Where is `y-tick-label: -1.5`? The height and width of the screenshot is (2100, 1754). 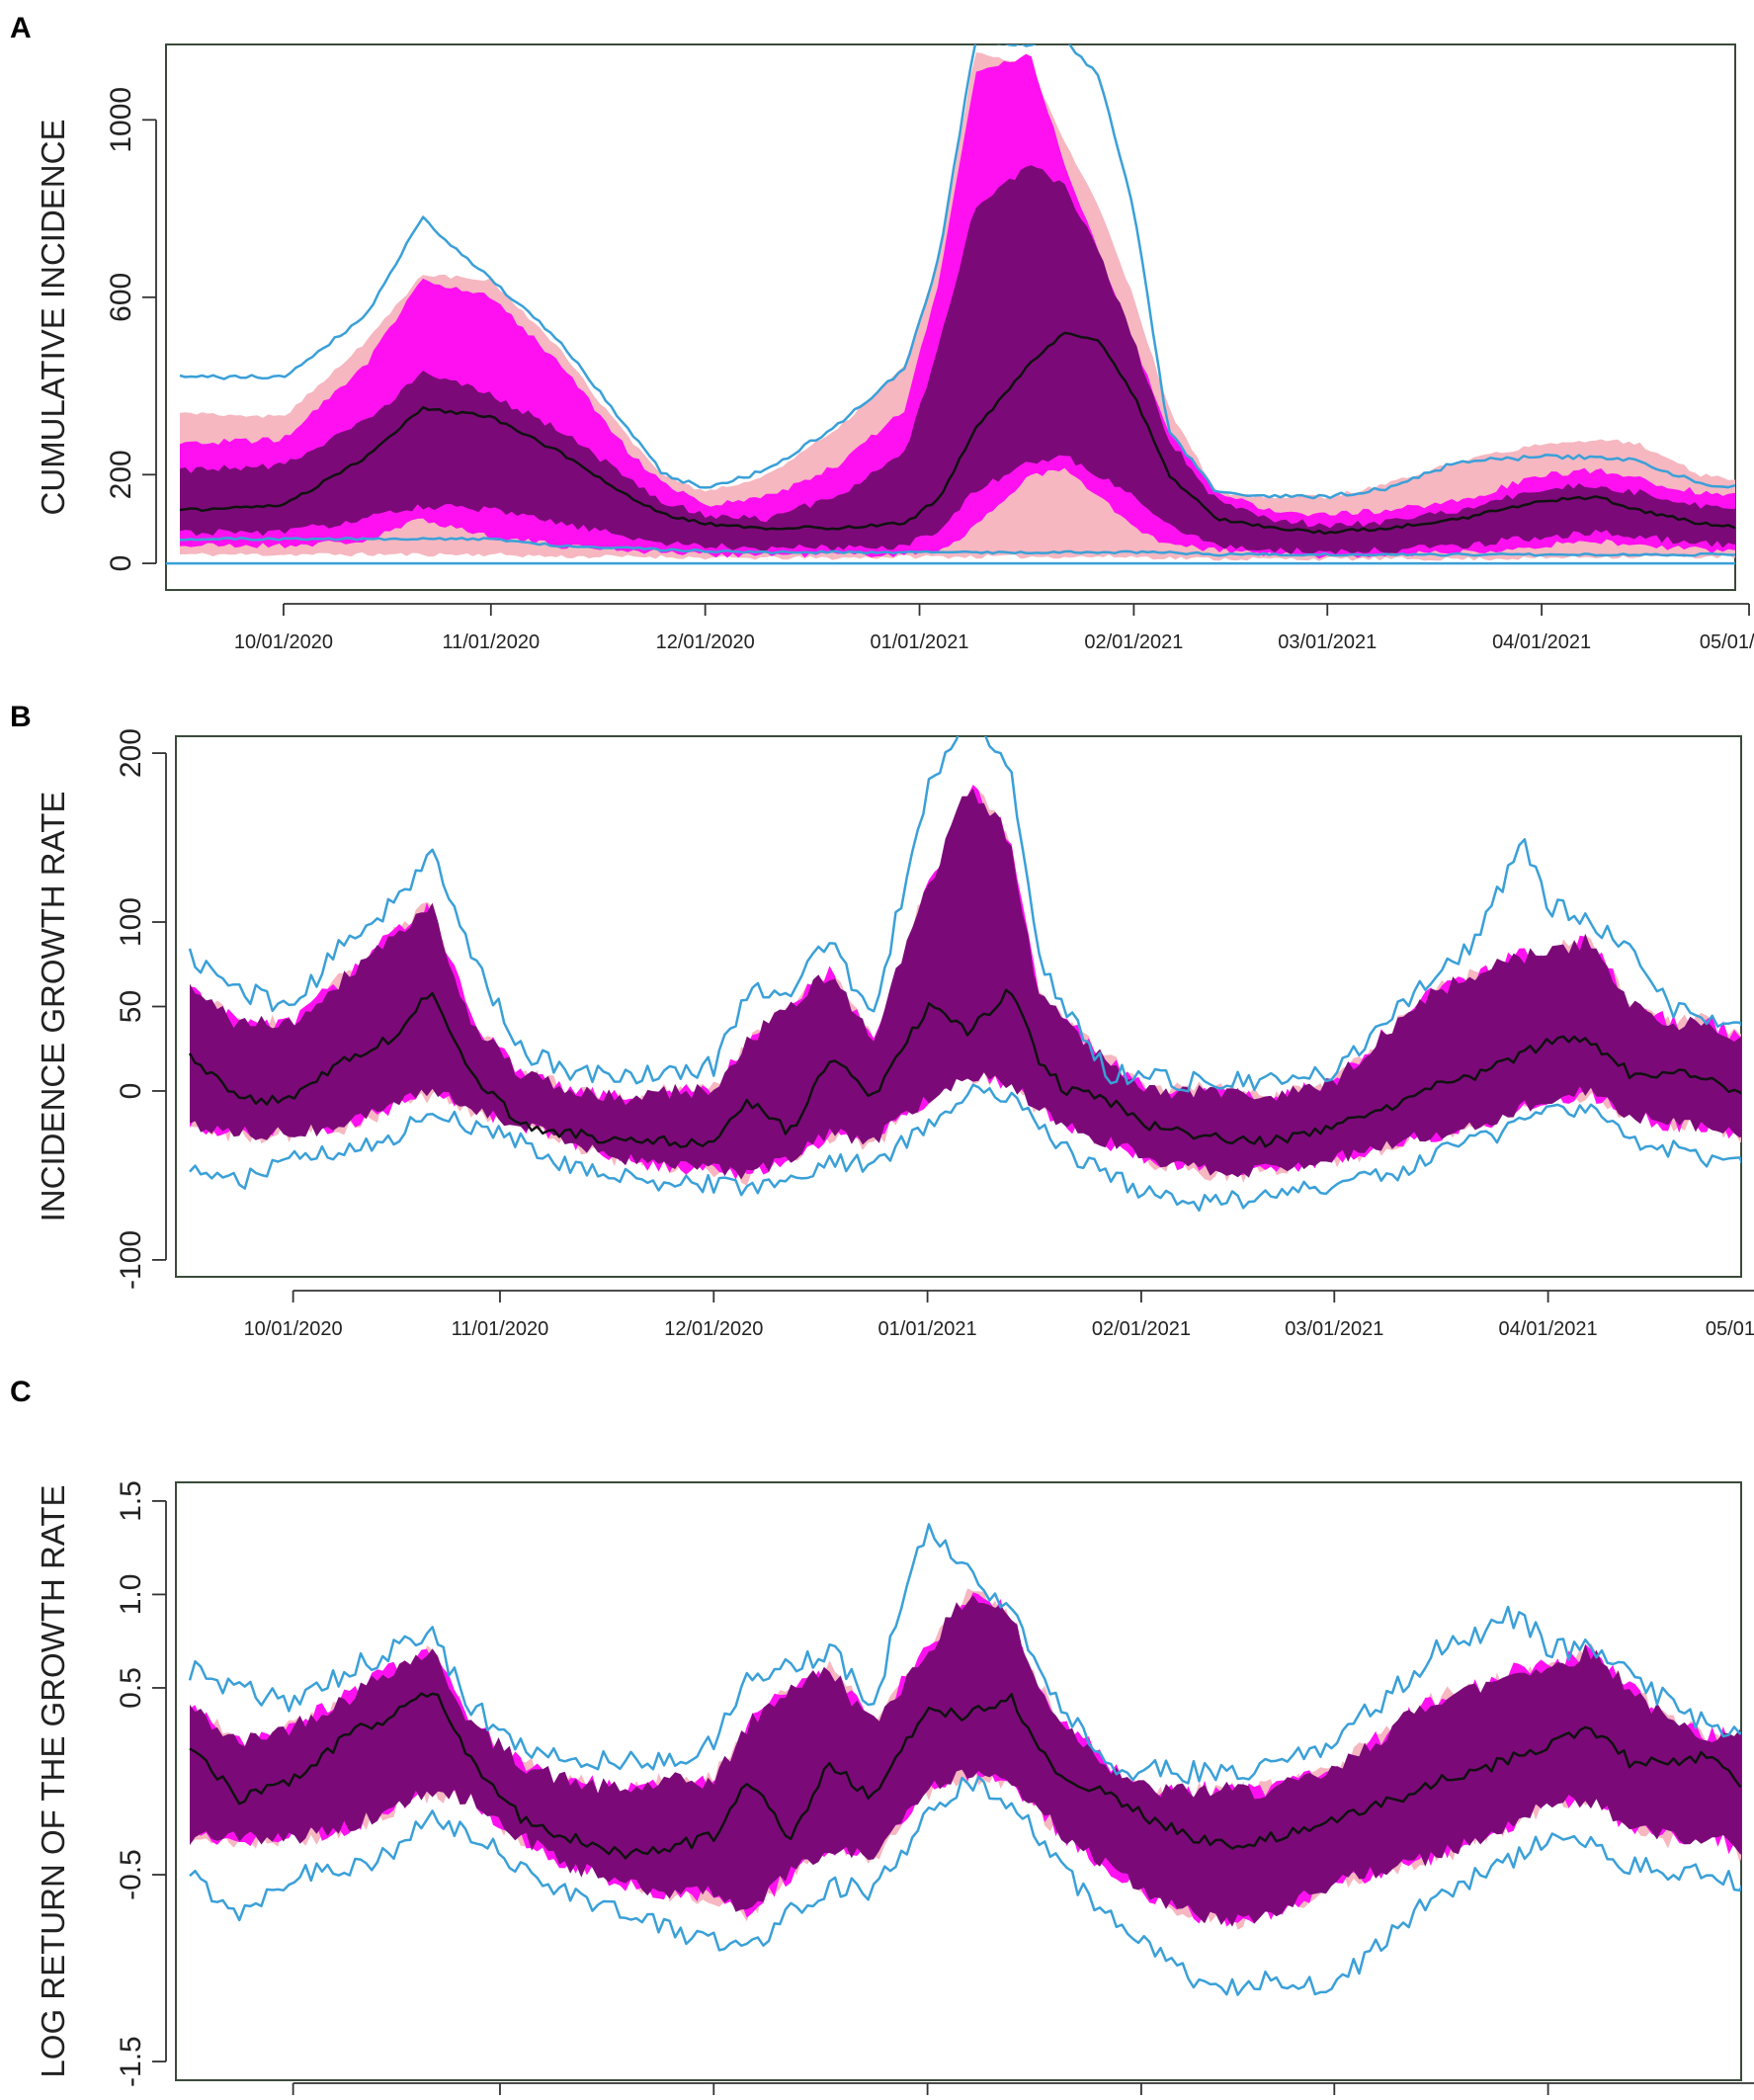
y-tick-label: -1.5 is located at coordinates (131, 2061).